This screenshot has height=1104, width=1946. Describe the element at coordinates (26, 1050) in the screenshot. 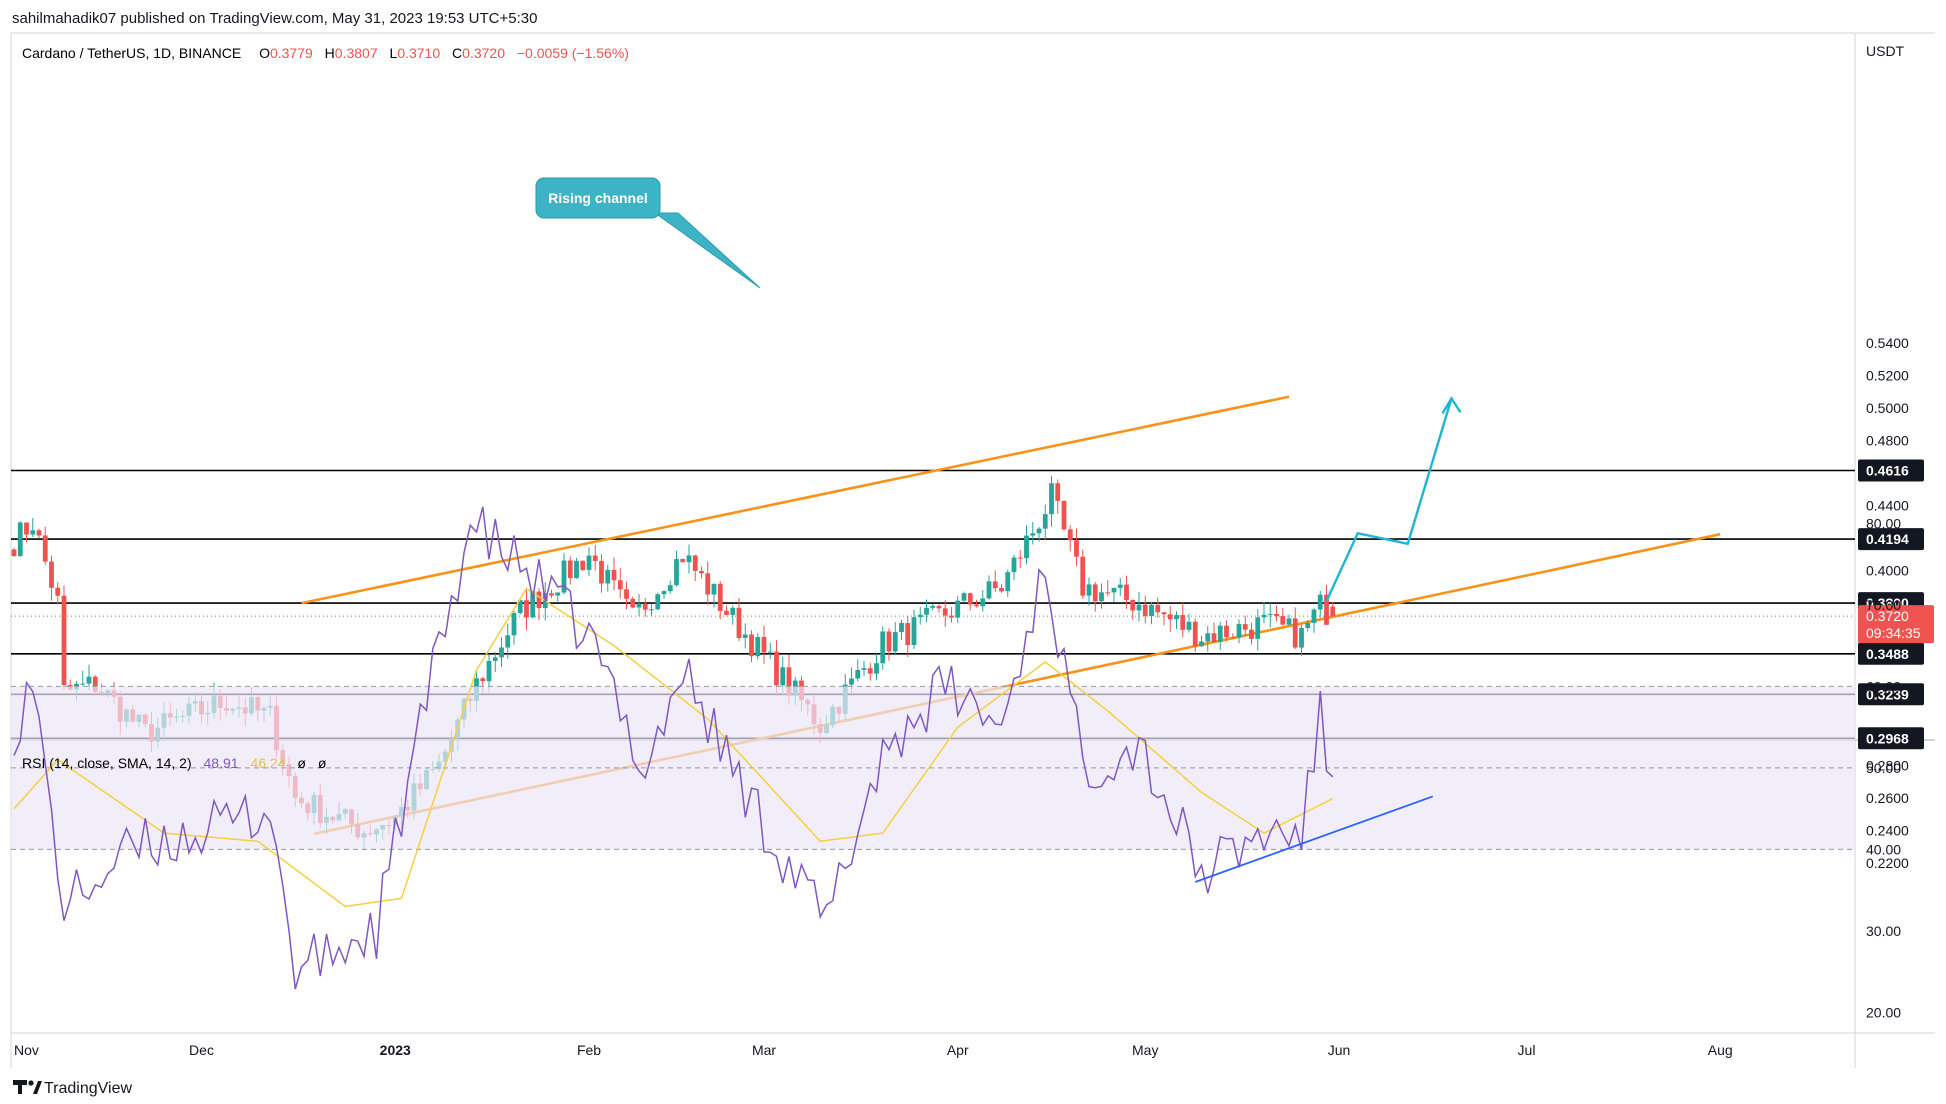

I see `time-tick-label: Nov` at that location.